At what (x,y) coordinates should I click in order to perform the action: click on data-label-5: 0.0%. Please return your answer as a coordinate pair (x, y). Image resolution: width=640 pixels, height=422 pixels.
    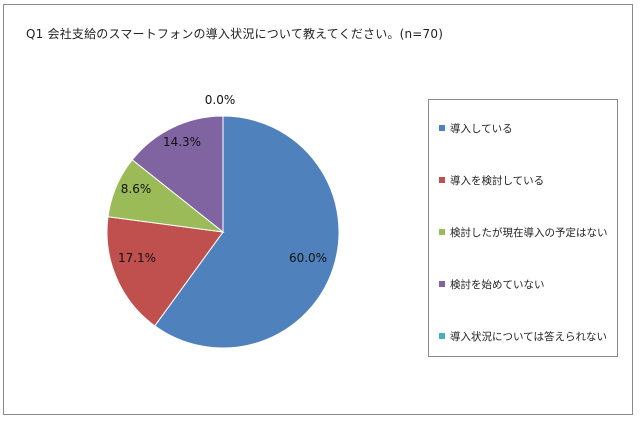
    Looking at the image, I should click on (220, 100).